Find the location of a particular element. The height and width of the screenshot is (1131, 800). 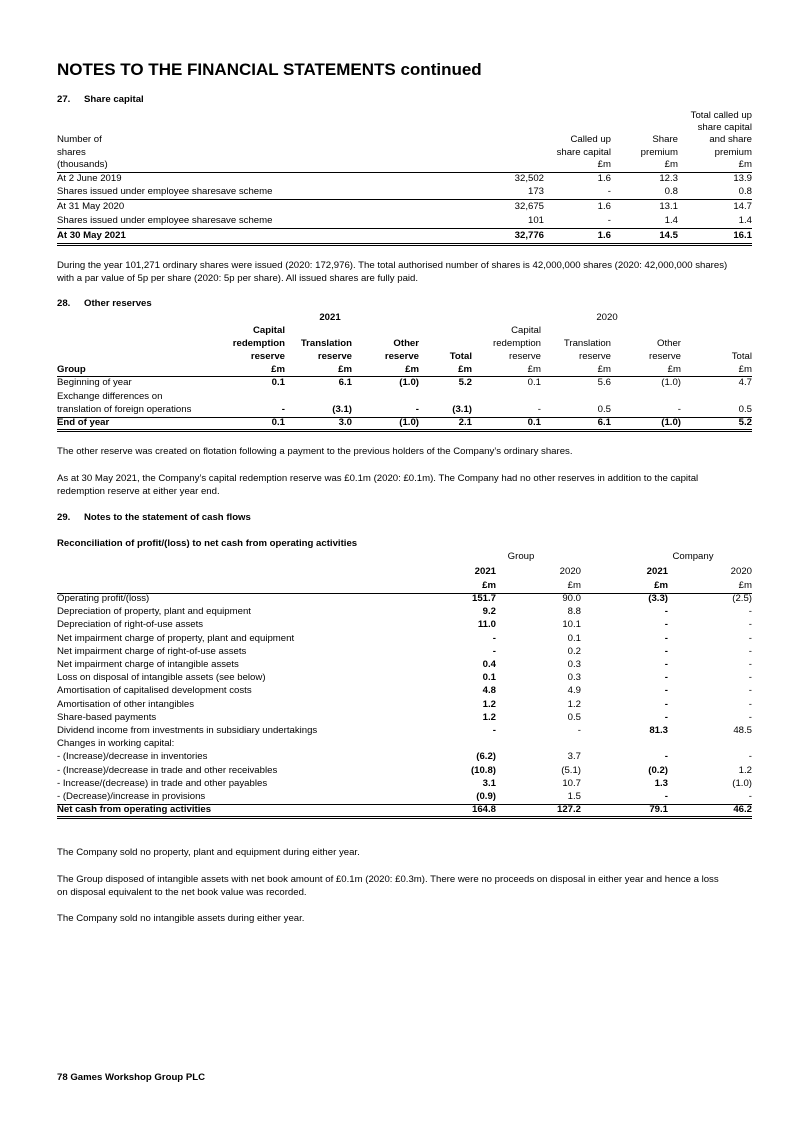

note-number: 27. is located at coordinates (64, 99).